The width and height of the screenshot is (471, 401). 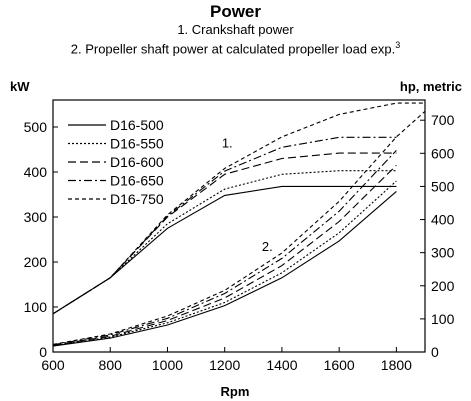 What do you see at coordinates (36, 262) in the screenshot?
I see `y-tick-label-left: 200` at bounding box center [36, 262].